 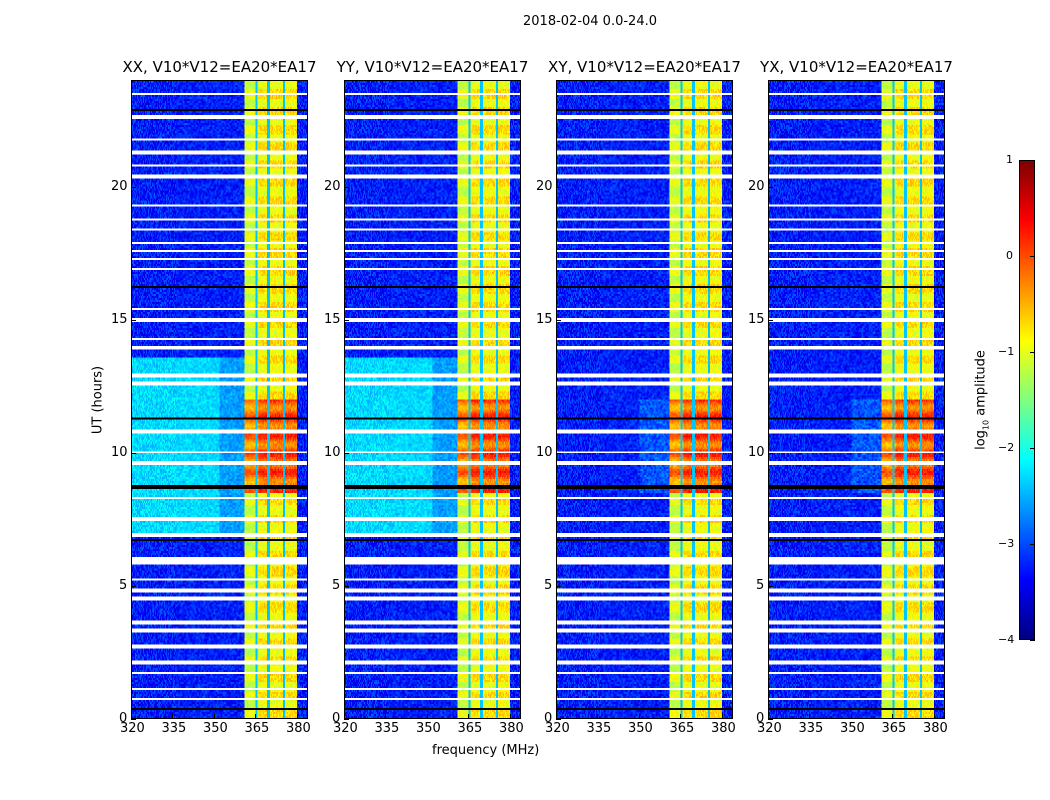 I want to click on colorbar, so click(x=1027, y=400).